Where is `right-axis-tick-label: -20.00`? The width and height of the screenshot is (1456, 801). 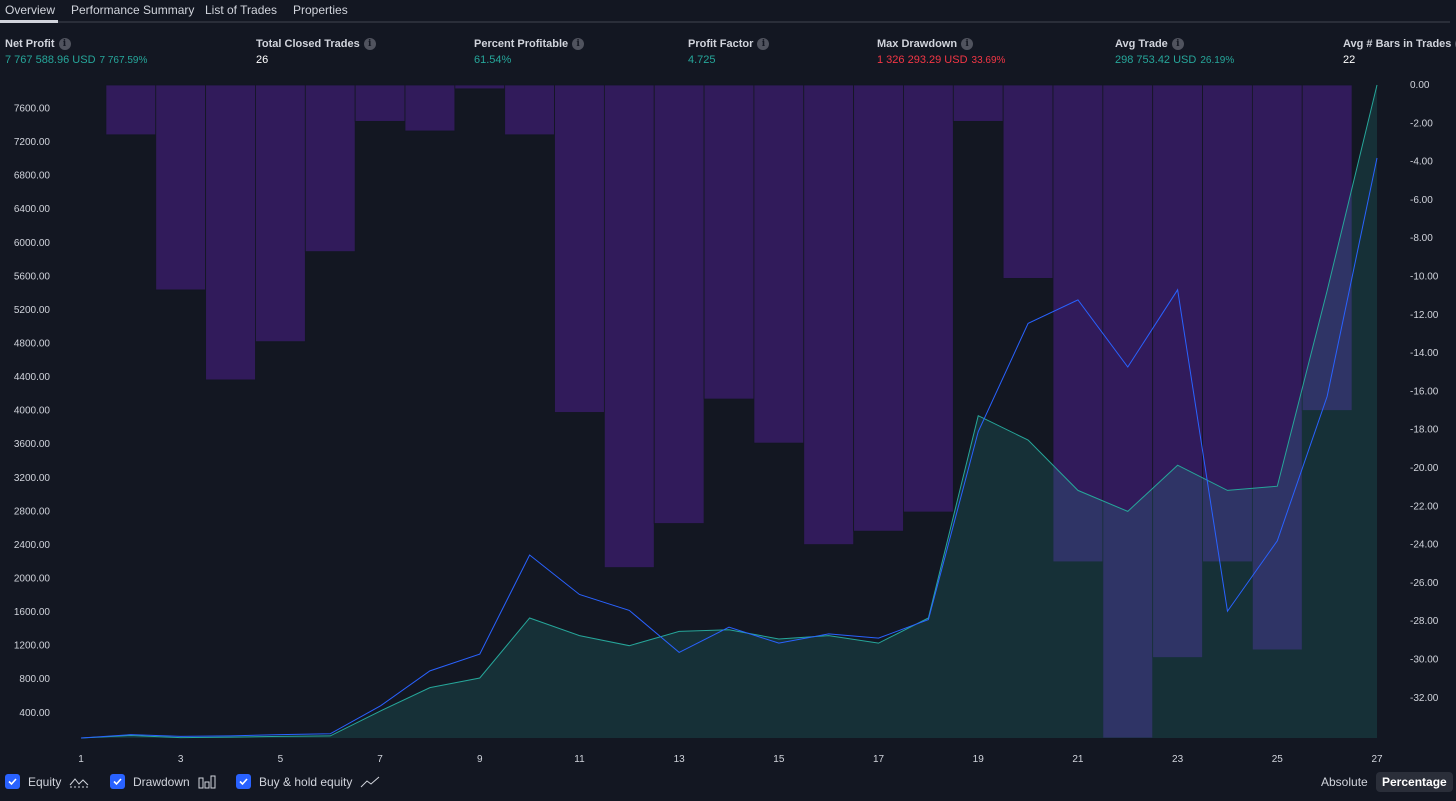 right-axis-tick-label: -20.00 is located at coordinates (1424, 468).